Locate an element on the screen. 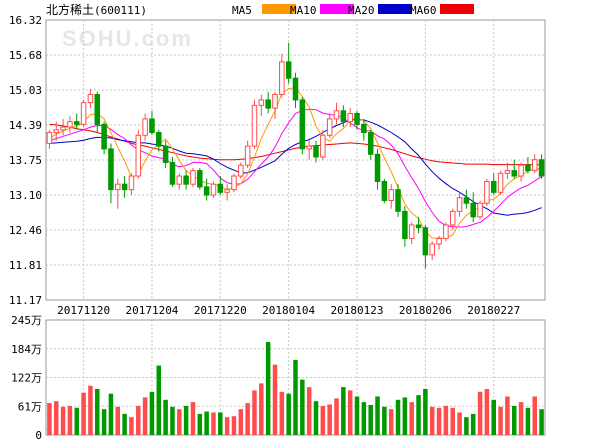  volume-y-axis: 245万 184万 122万 61万 0 is located at coordinates (26, 377).